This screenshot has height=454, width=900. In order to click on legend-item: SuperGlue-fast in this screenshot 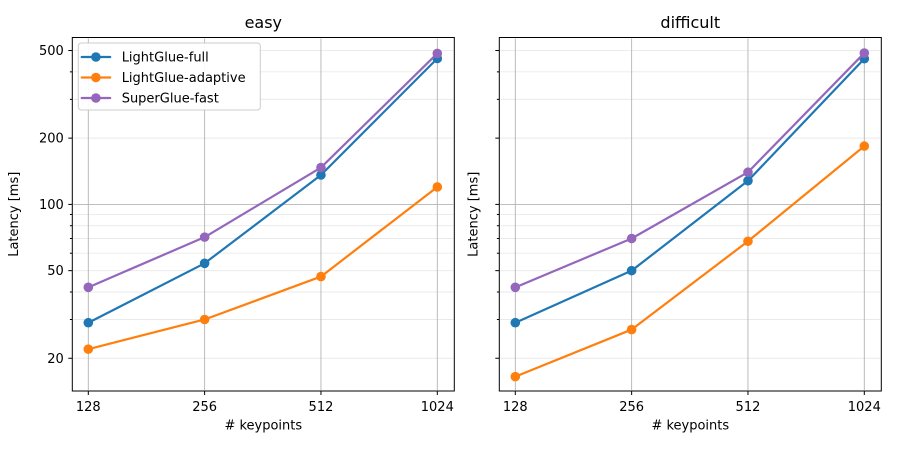, I will do `click(149, 99)`.